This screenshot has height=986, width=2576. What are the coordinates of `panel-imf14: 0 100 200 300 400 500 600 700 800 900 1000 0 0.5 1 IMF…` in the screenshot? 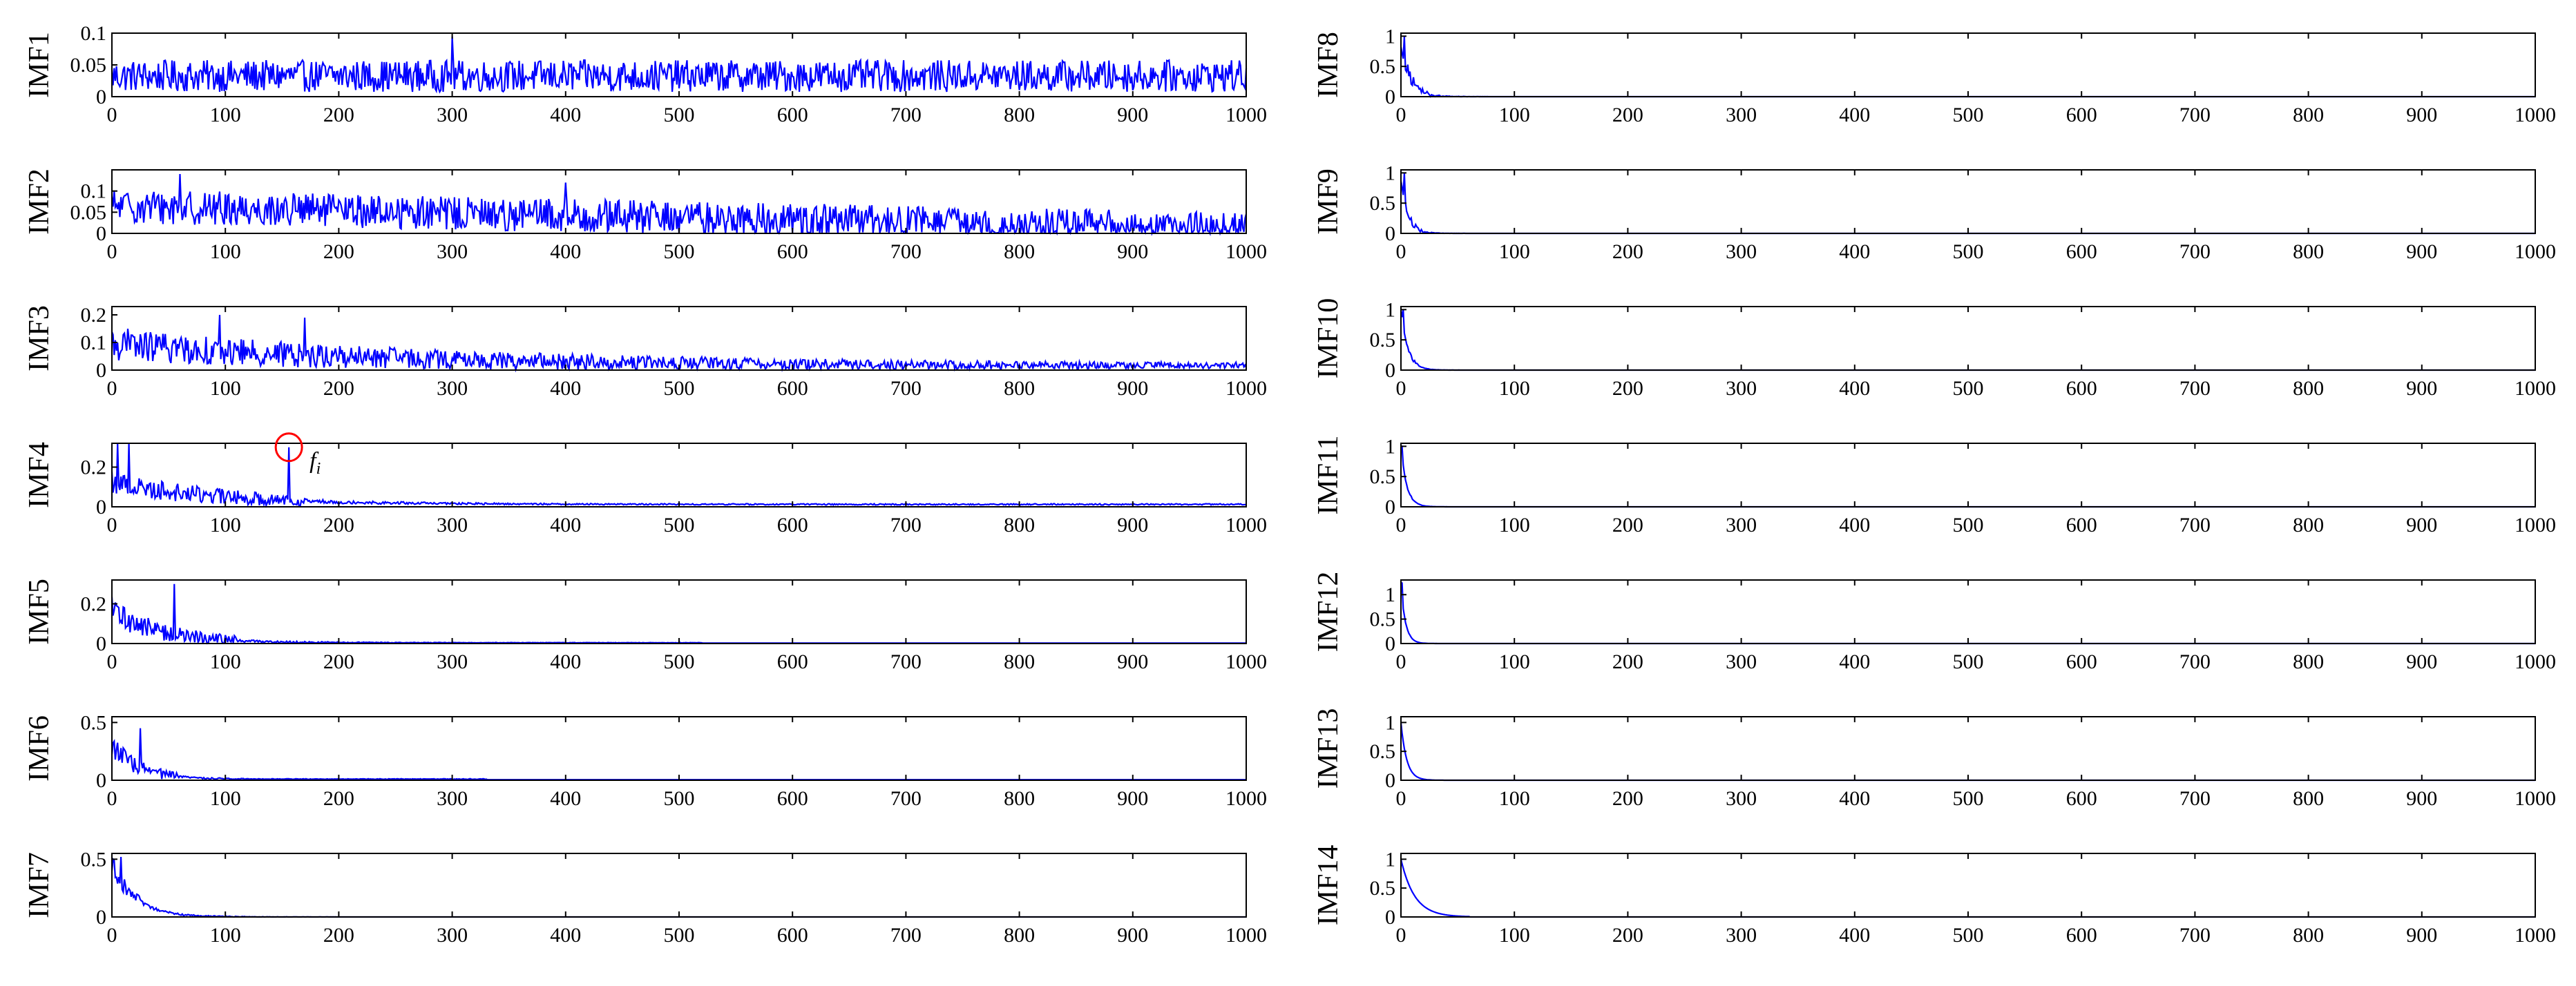 It's located at (1935, 896).